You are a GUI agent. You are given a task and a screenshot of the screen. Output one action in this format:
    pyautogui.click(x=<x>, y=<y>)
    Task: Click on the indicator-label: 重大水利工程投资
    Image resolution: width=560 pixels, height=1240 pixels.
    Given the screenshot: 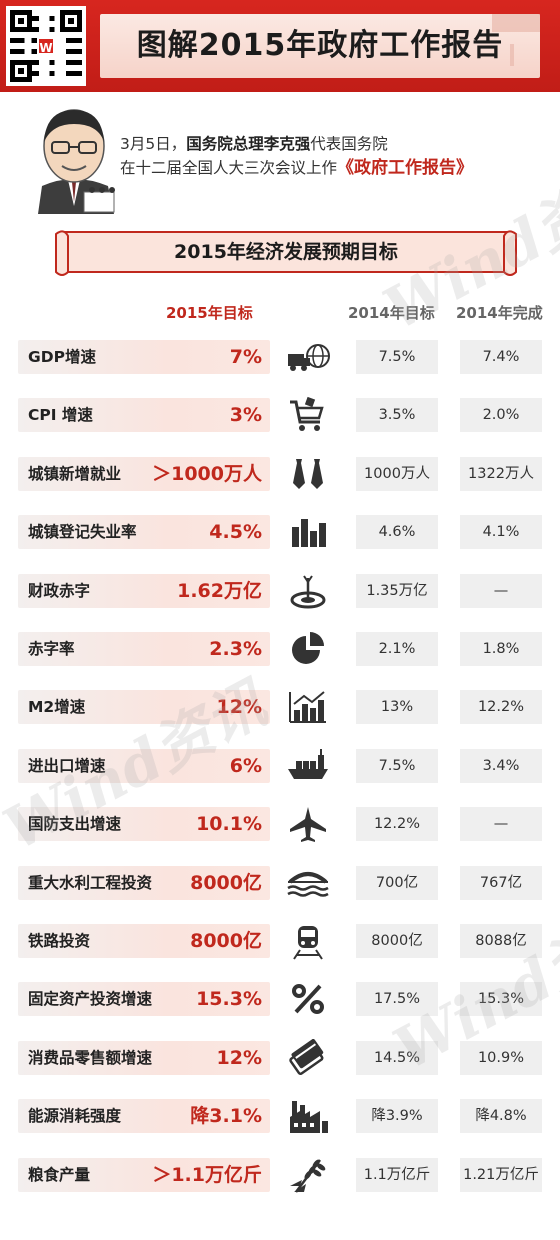 What is the action you would take?
    pyautogui.click(x=90, y=882)
    